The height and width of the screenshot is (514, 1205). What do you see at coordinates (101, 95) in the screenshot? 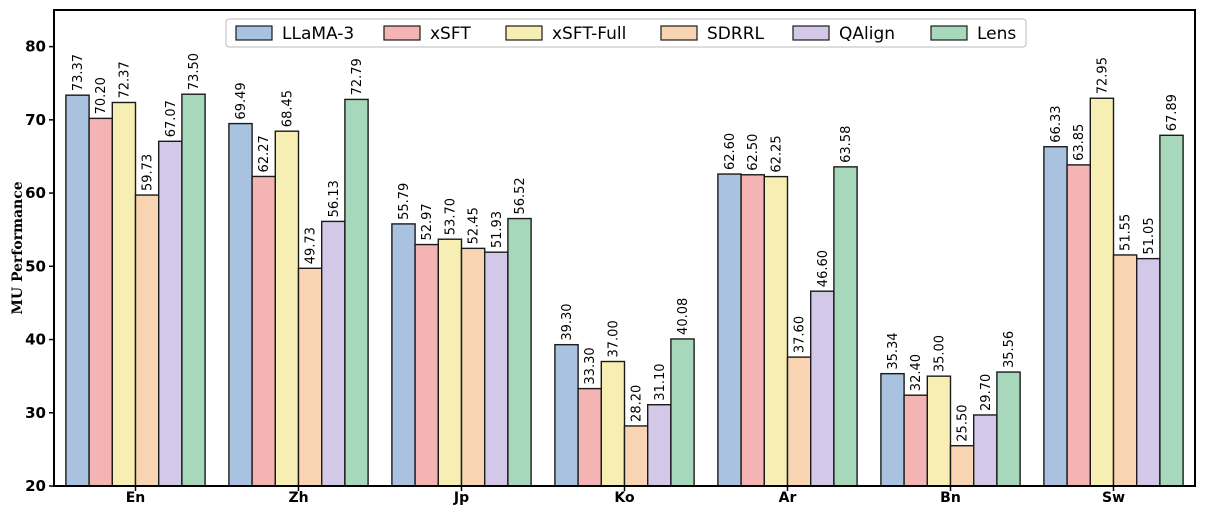
I see `value-label: 70.20` at bounding box center [101, 95].